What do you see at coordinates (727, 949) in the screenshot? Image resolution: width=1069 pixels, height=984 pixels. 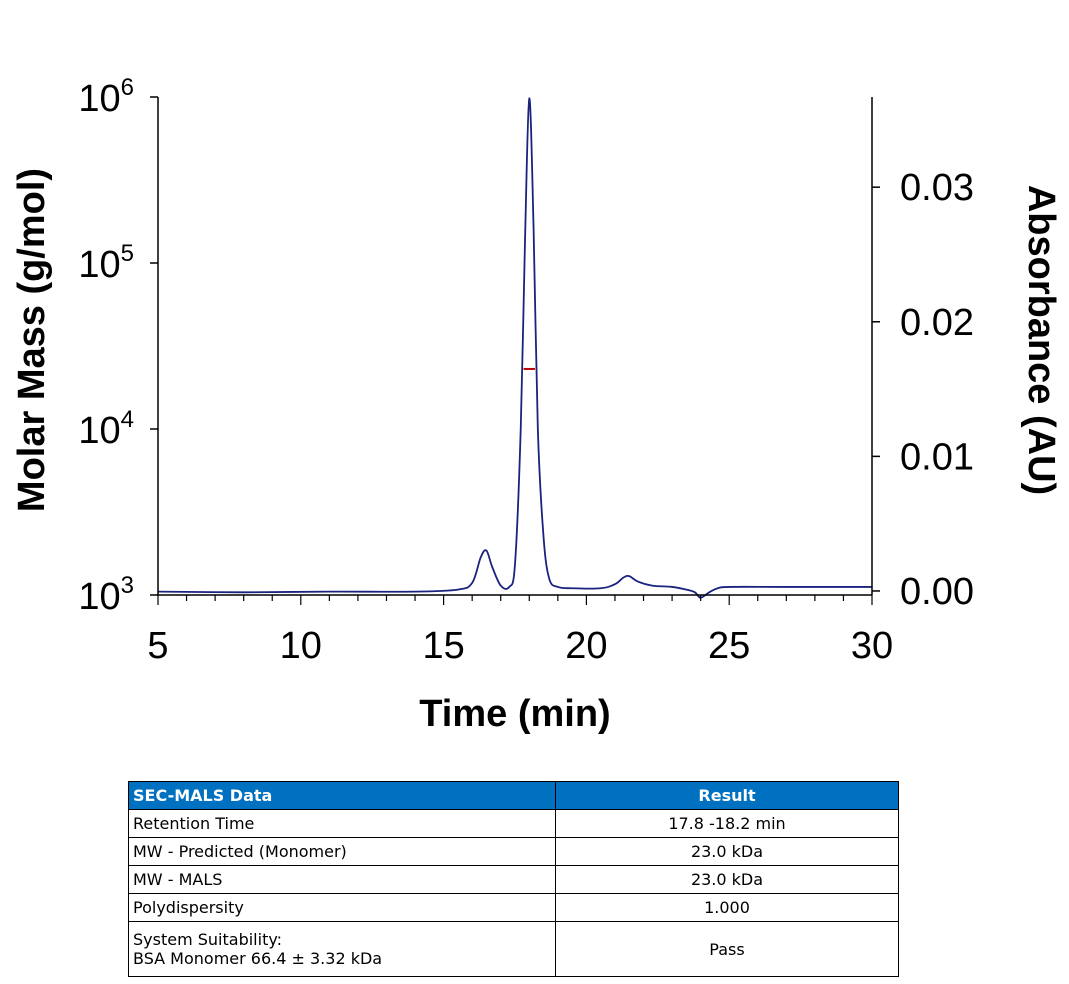 I see `row-value: Pass` at bounding box center [727, 949].